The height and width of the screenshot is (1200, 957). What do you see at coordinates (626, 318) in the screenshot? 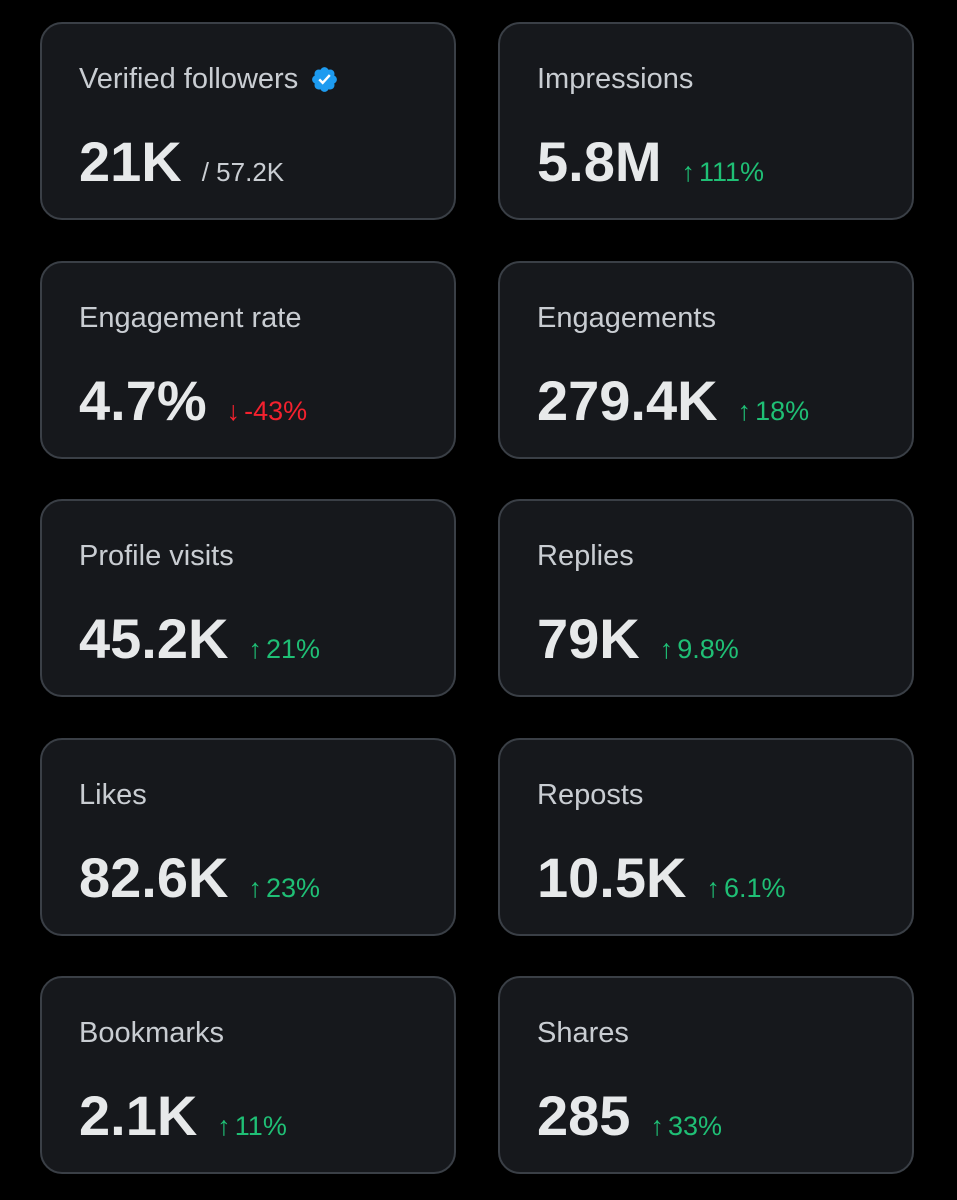
I see `metric-label: Engagements` at bounding box center [626, 318].